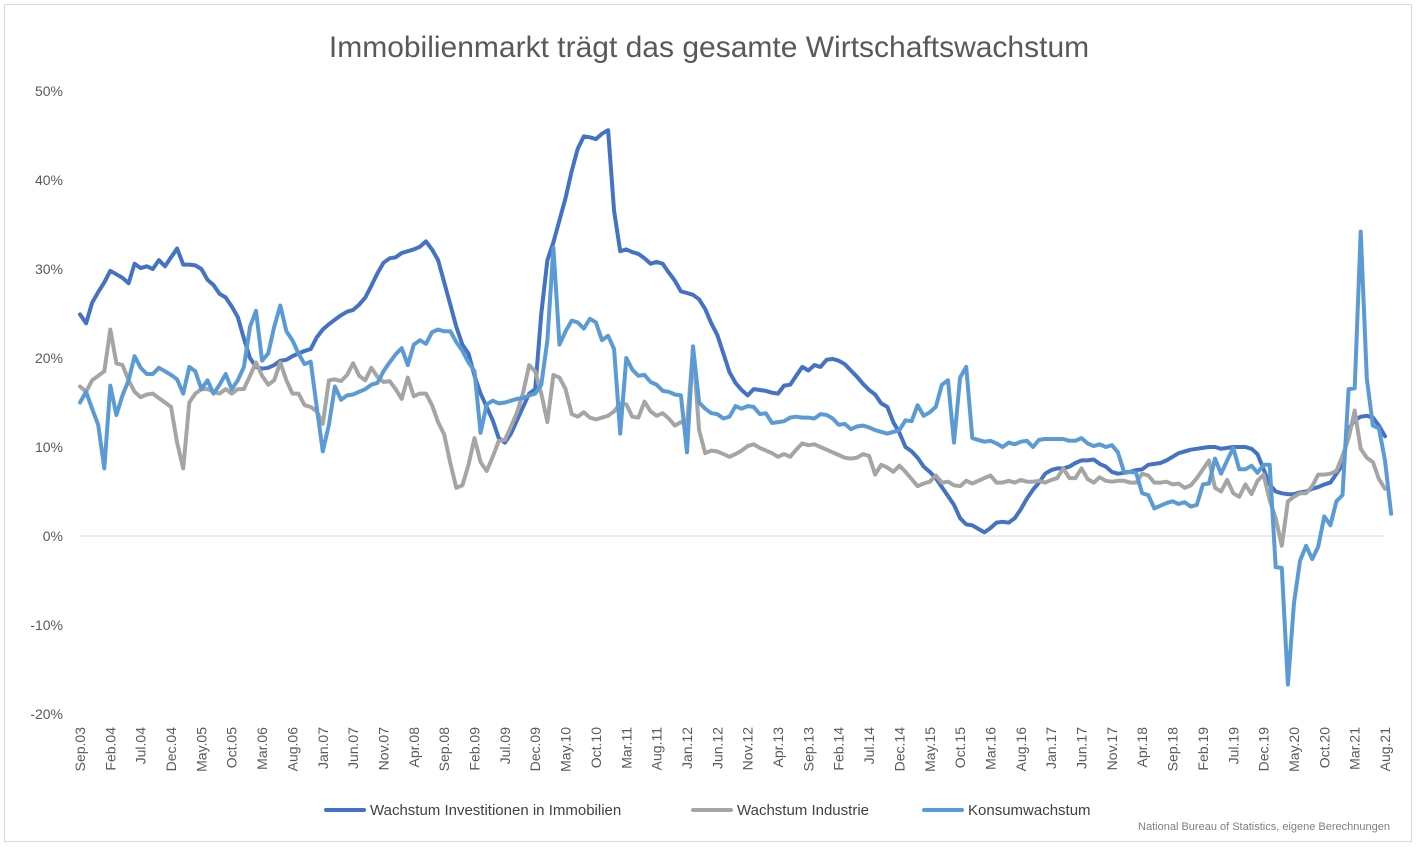 The width and height of the screenshot is (1418, 848). Describe the element at coordinates (201, 749) in the screenshot. I see `x-tick-label: May.05` at that location.